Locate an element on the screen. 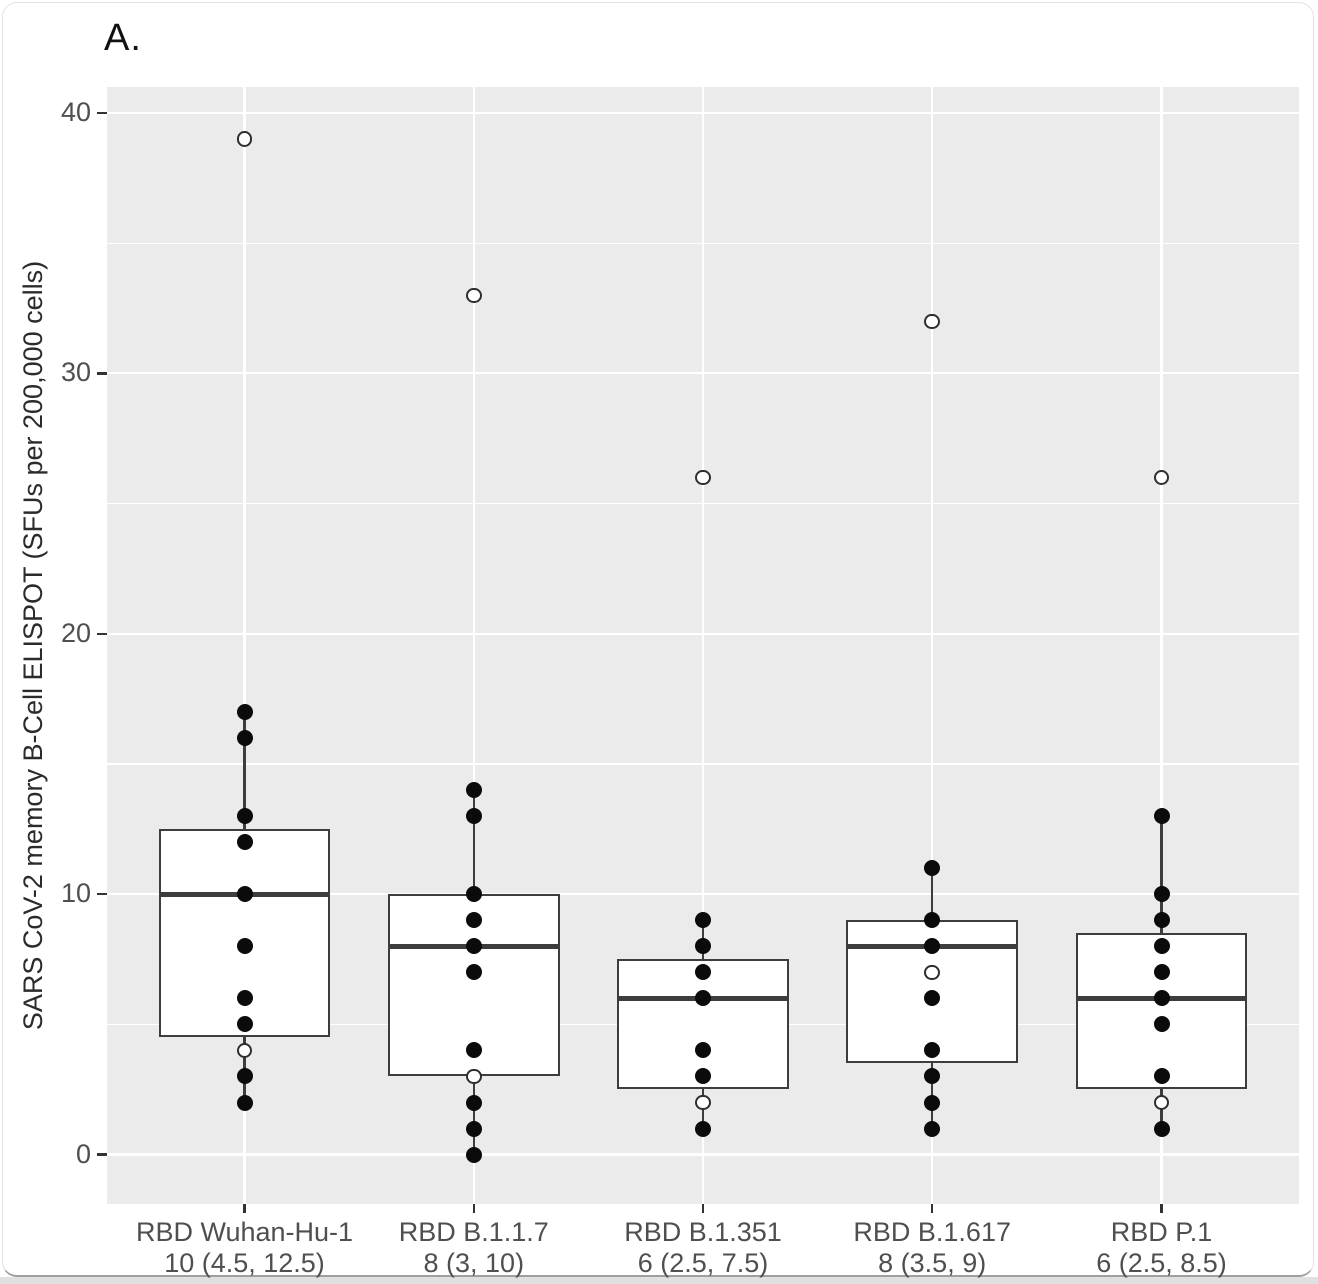  x-tick-label: RBD P.1 6 (2.5, 8.5) is located at coordinates (1130, 1248).